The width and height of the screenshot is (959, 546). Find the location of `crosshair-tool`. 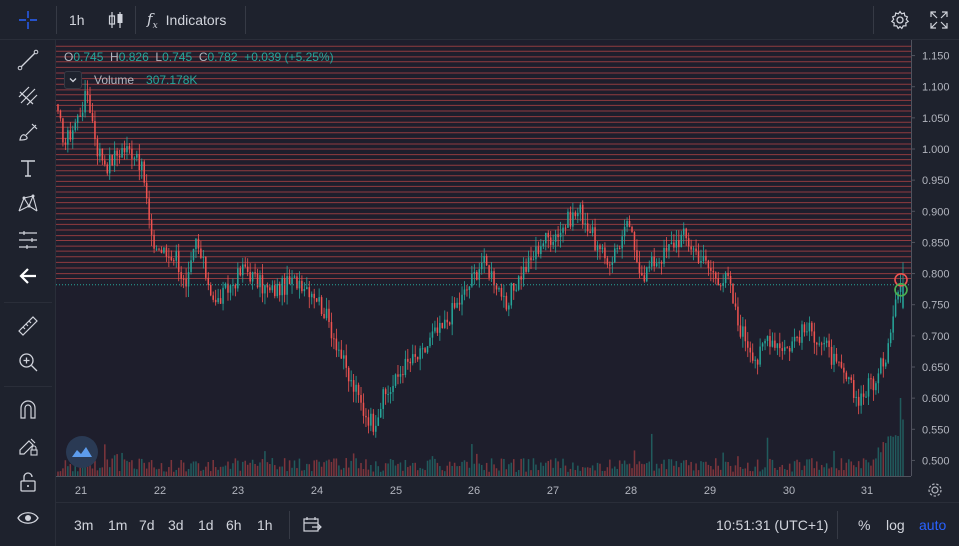

crosshair-tool is located at coordinates (28, 20).